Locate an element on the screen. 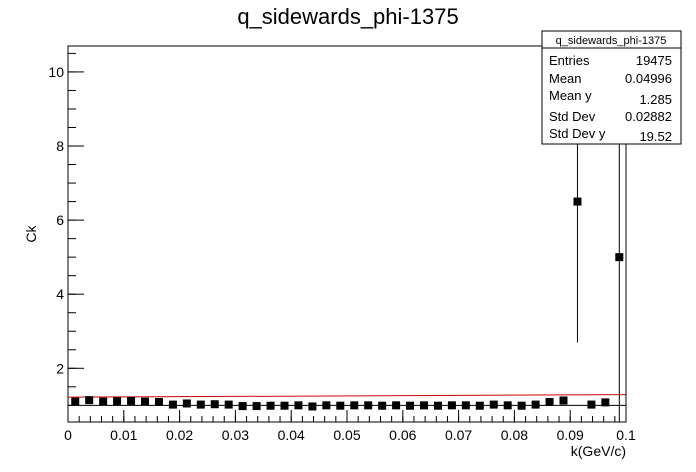 Image resolution: width=696 pixels, height=472 pixels. stats-label-std-dev: Std Dev is located at coordinates (572, 116).